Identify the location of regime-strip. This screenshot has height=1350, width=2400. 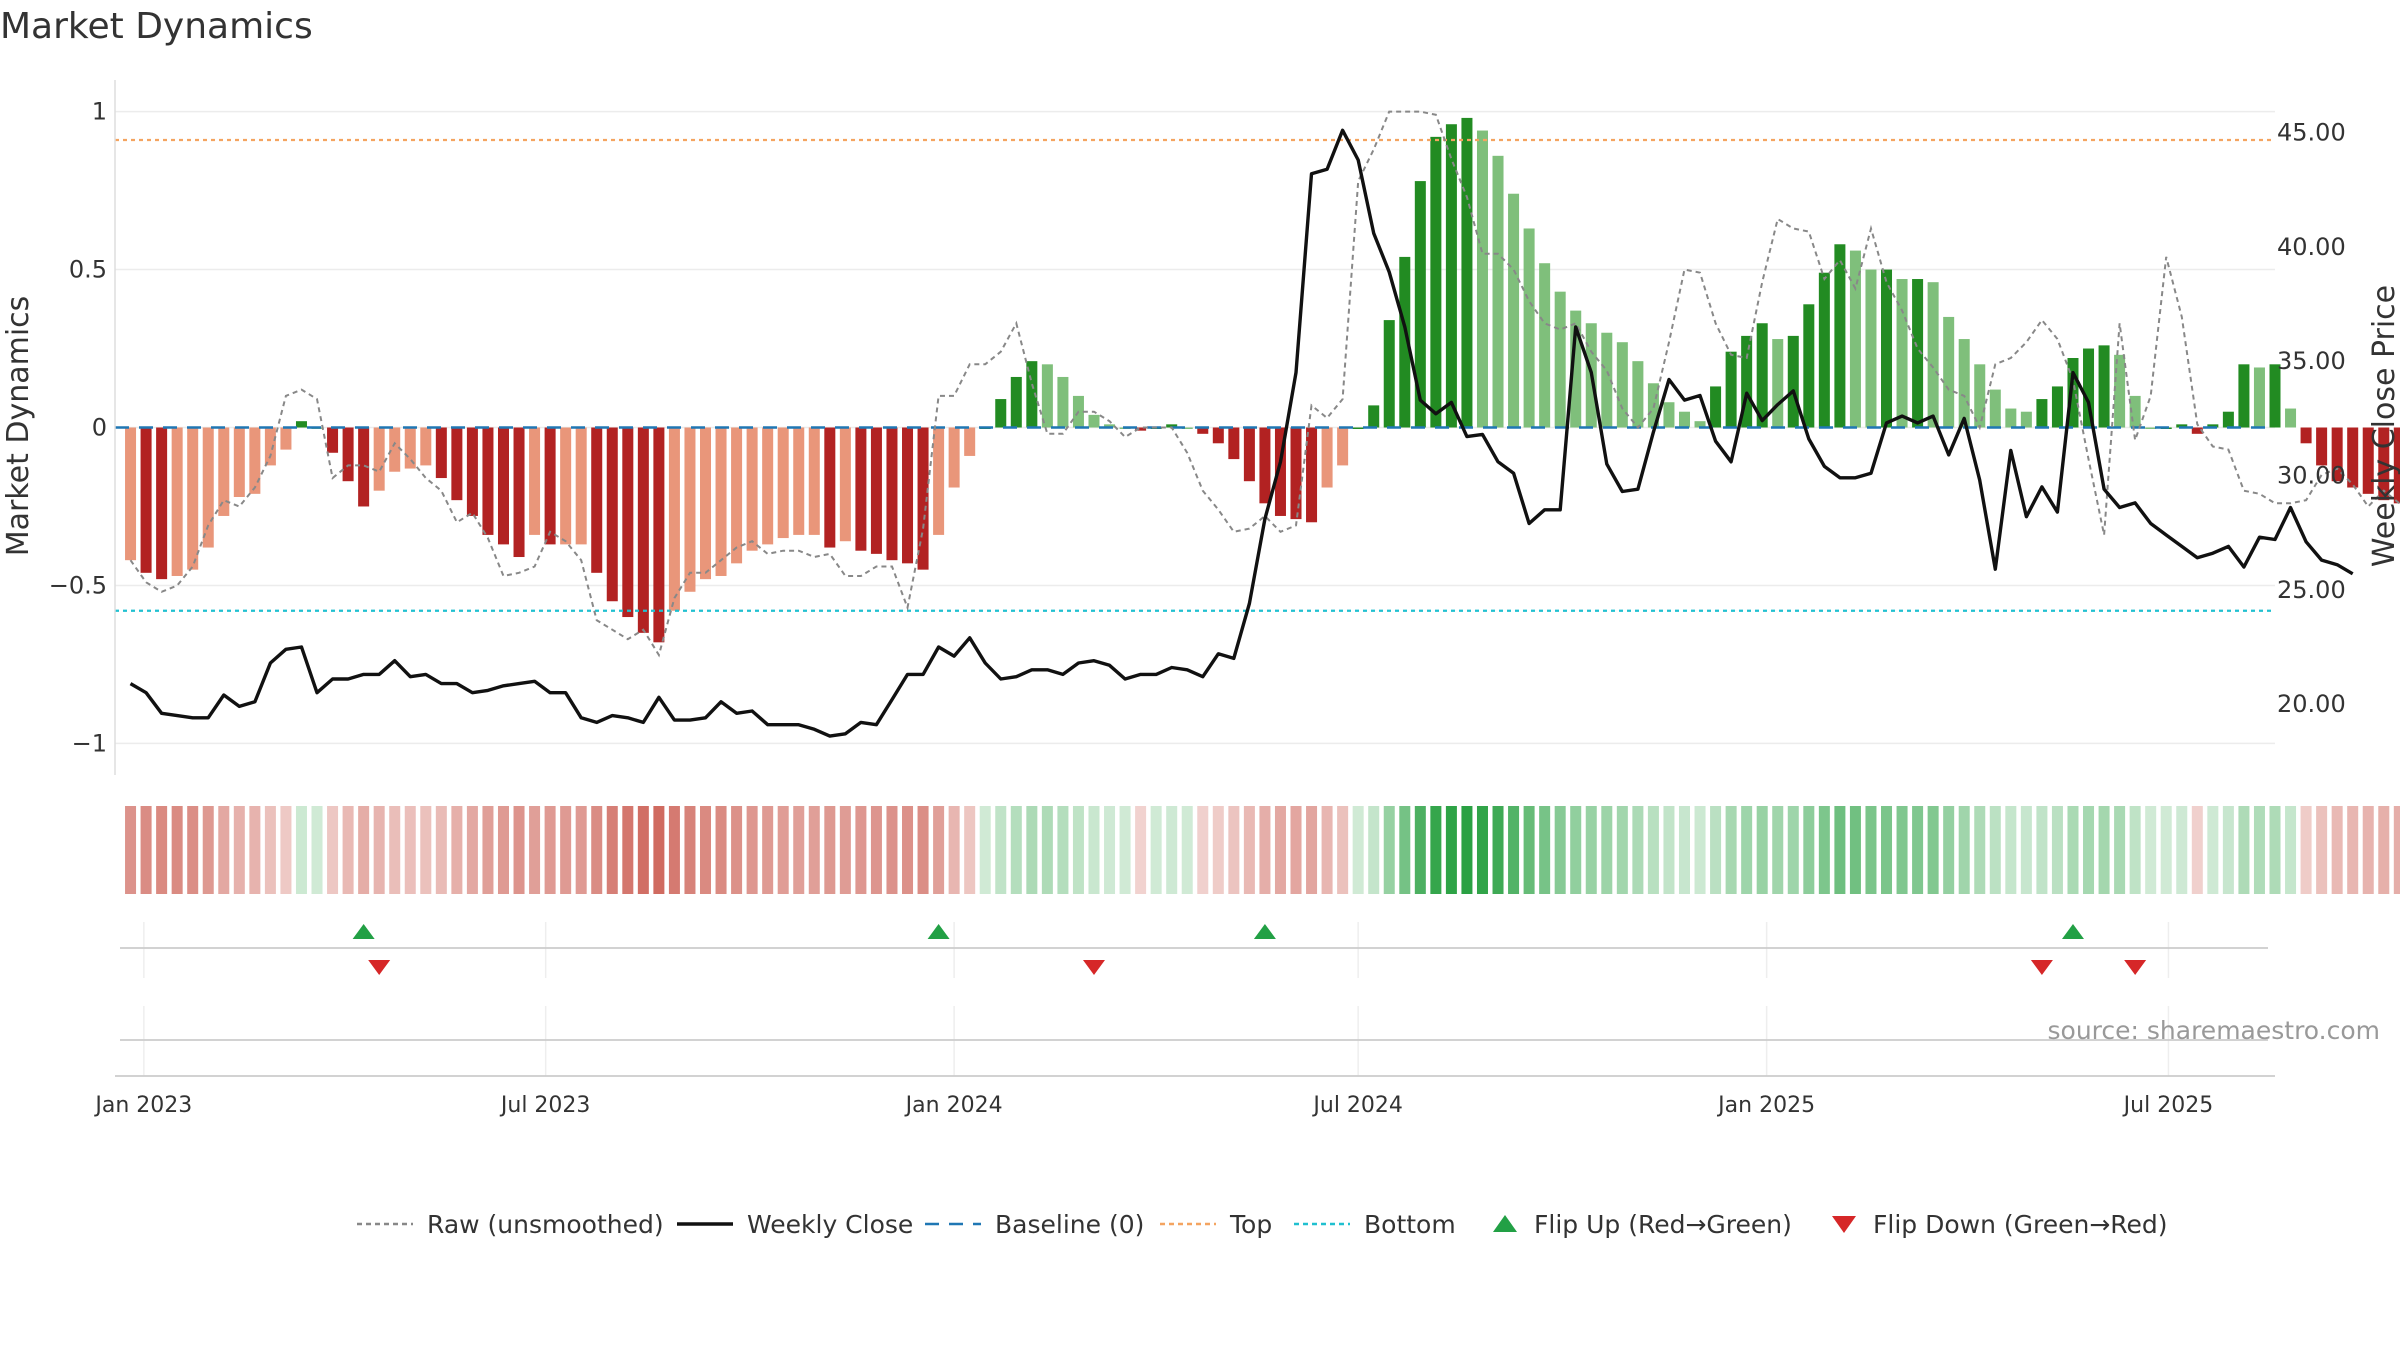
(1262, 850).